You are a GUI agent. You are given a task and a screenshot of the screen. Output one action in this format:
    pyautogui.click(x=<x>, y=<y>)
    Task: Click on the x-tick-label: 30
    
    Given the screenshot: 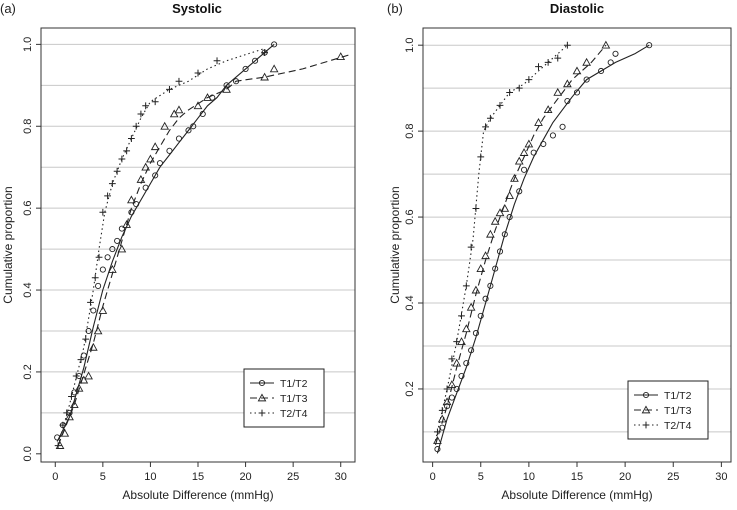 What is the action you would take?
    pyautogui.click(x=341, y=477)
    